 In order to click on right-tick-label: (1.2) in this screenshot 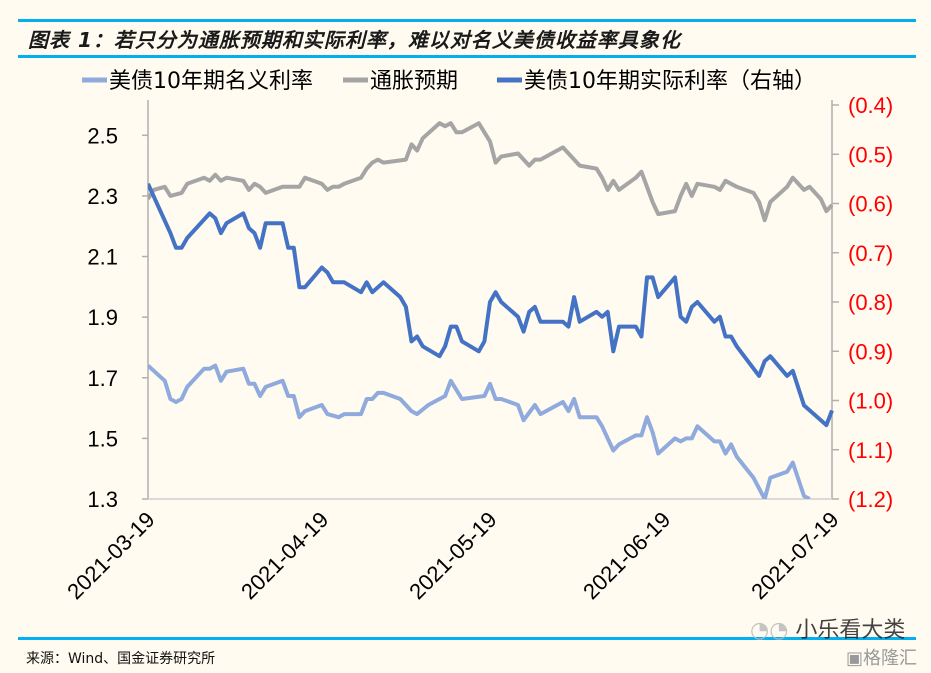, I will do `click(870, 499)`.